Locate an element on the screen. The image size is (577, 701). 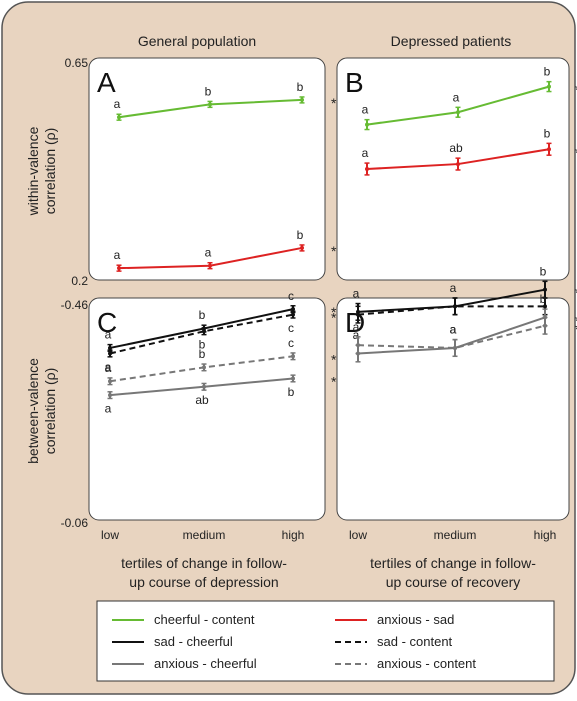
legend-item-anxious-cheerful-label: anxious - cheerful is located at coordinates (205, 663).